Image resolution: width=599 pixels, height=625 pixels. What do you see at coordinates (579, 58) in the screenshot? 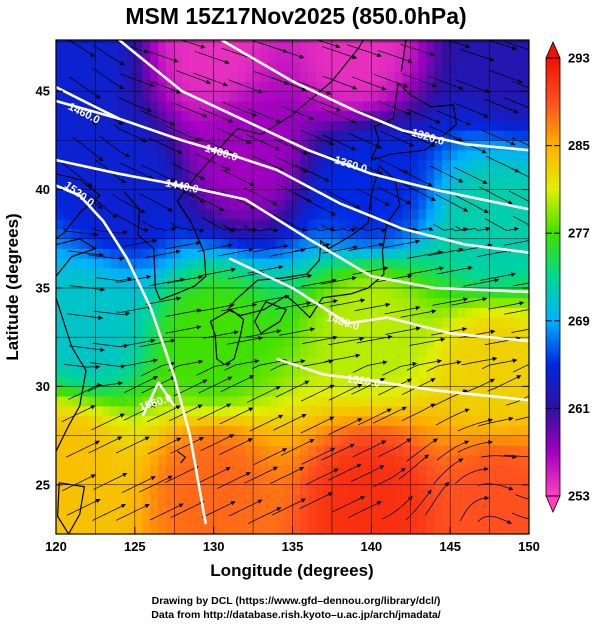
I see `colorbar-tick-label: 293` at bounding box center [579, 58].